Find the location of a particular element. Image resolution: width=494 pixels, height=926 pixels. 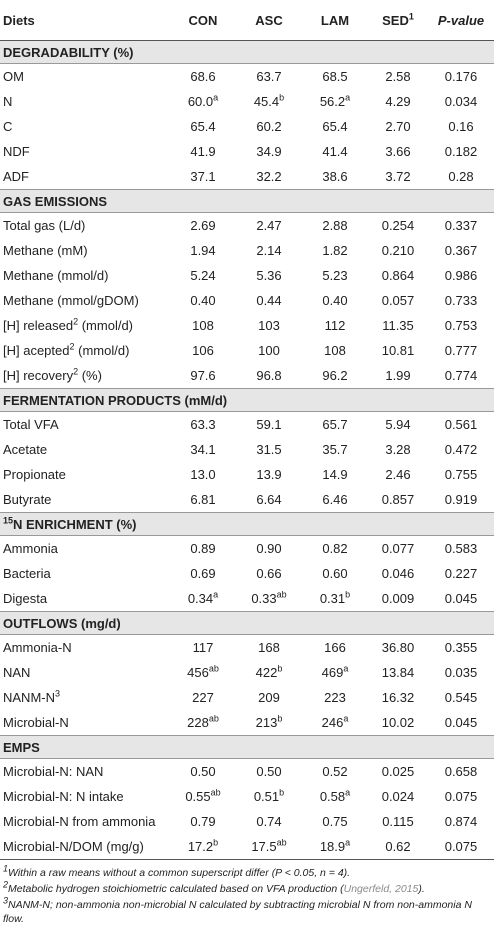

cell-con: 0.50 is located at coordinates (203, 771).